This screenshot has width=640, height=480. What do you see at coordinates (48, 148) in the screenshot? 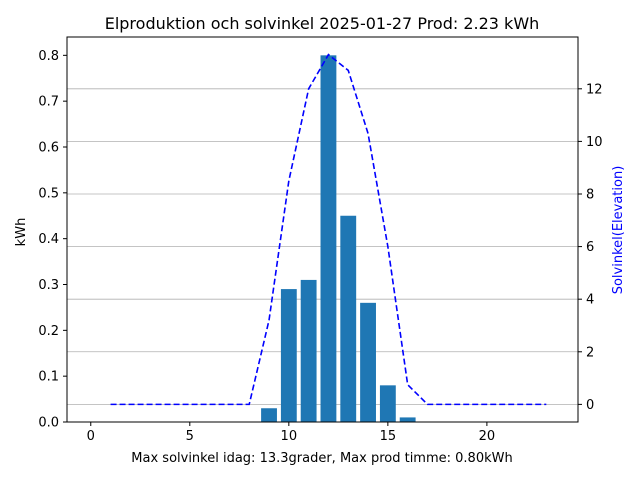
I see `y-tick-label: 0.6` at bounding box center [48, 148].